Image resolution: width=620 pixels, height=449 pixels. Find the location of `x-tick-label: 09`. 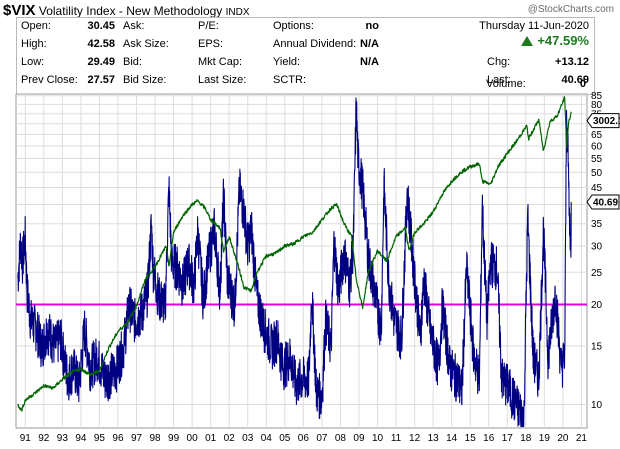

x-tick-label: 09 is located at coordinates (359, 438).